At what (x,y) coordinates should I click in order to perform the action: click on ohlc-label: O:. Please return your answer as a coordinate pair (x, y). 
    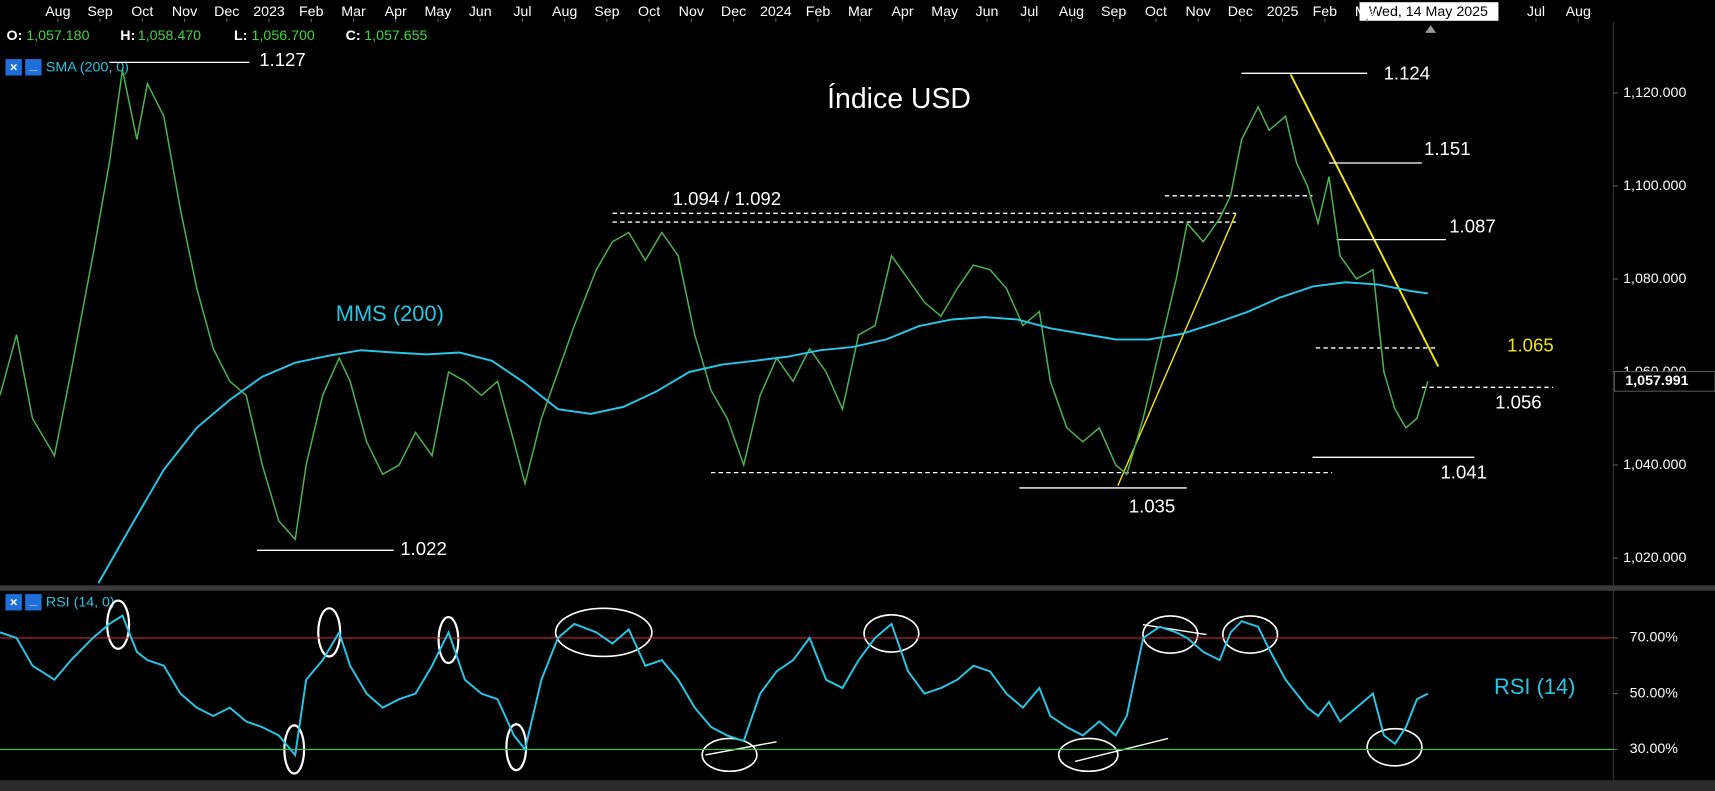
    Looking at the image, I should click on (15, 36).